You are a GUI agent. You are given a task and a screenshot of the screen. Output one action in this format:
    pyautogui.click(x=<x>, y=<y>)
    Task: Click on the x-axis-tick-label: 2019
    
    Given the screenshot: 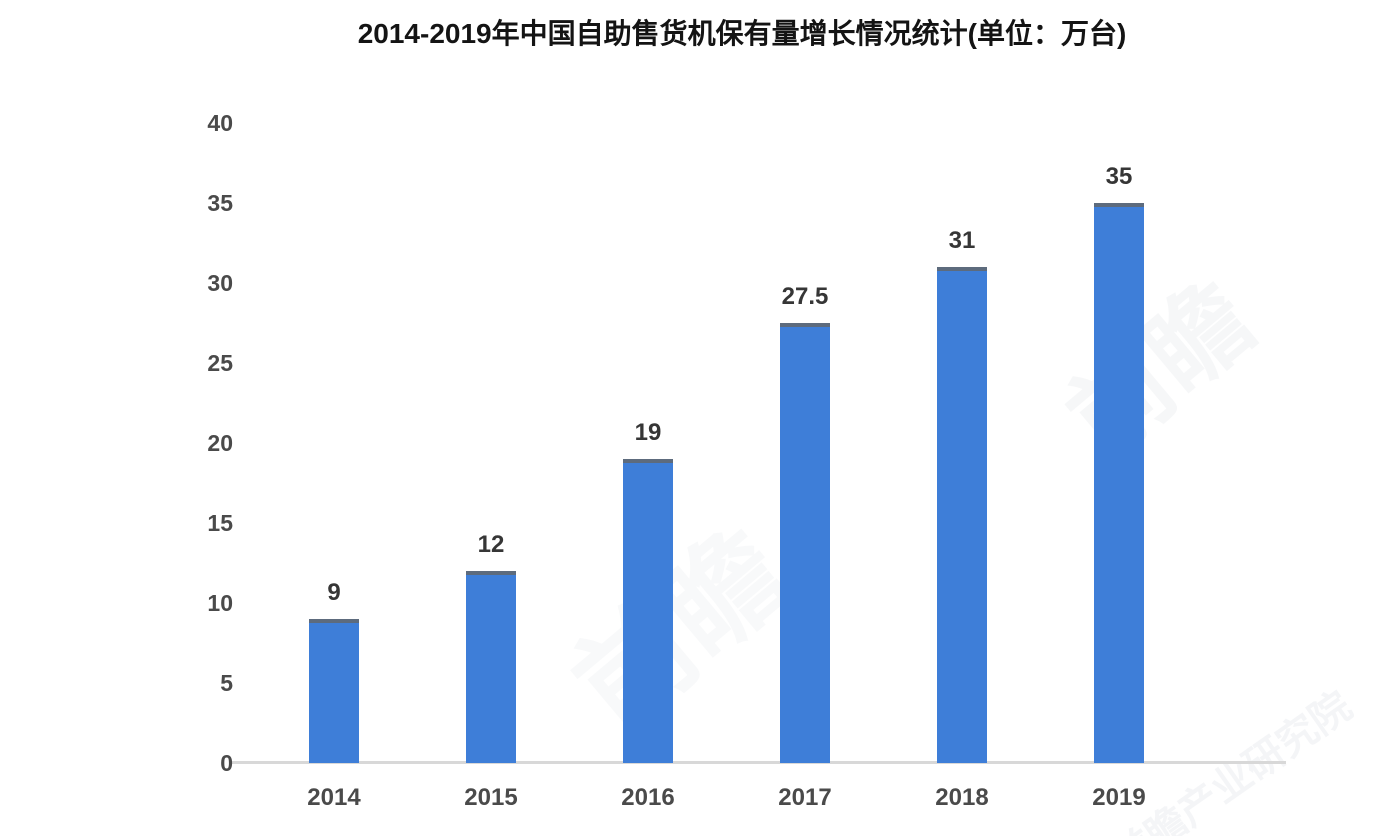 What is the action you would take?
    pyautogui.click(x=1119, y=797)
    